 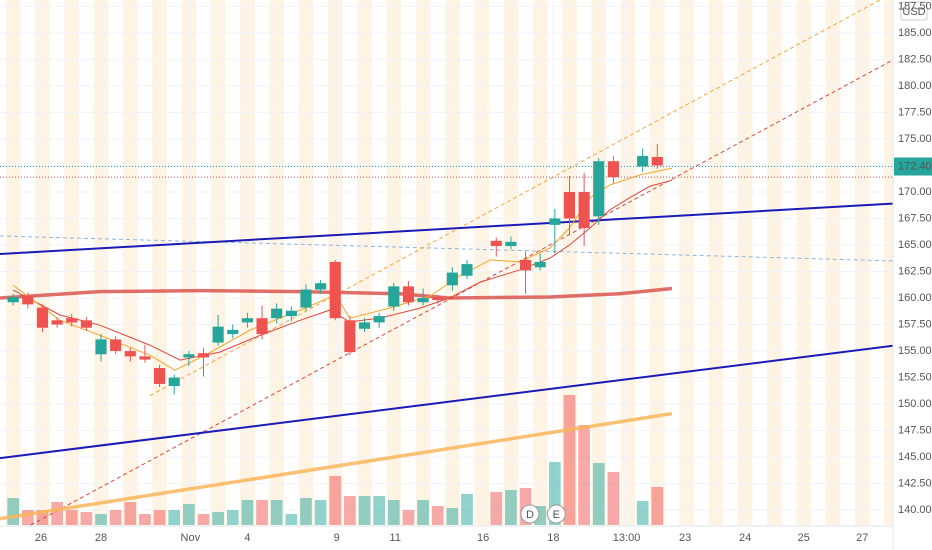 I want to click on x-tick-label: 26, so click(x=41, y=538).